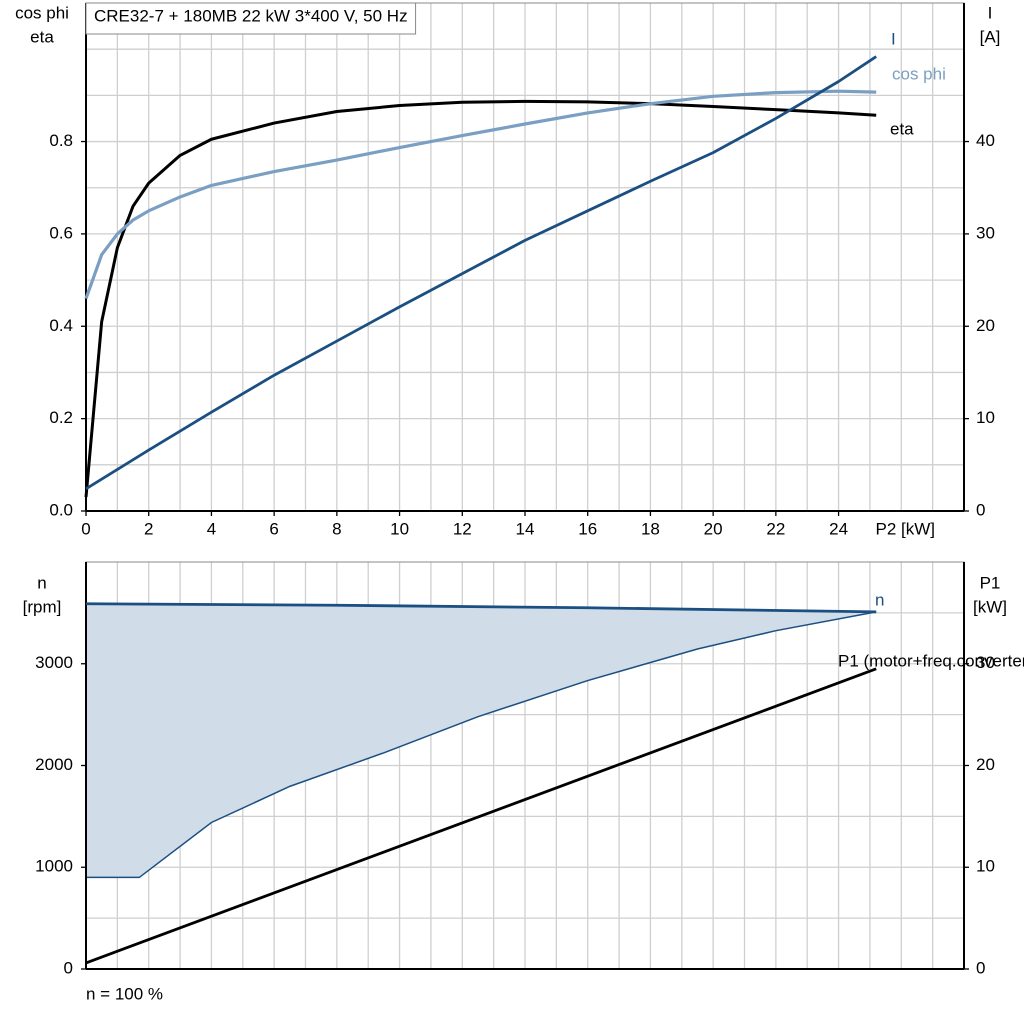  I want to click on y-tick-label: 0.6, so click(61, 232).